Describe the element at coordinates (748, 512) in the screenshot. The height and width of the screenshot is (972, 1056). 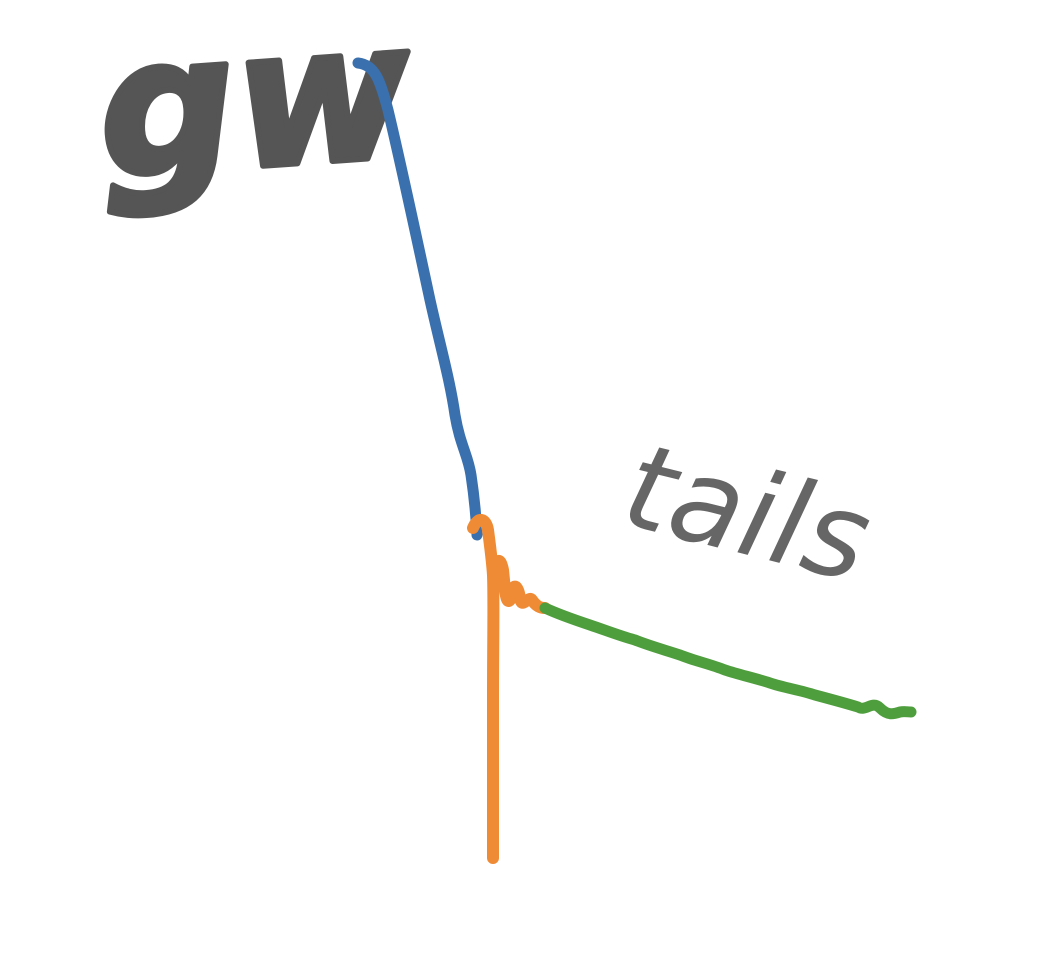
I see `logo-tagline: tails` at that location.